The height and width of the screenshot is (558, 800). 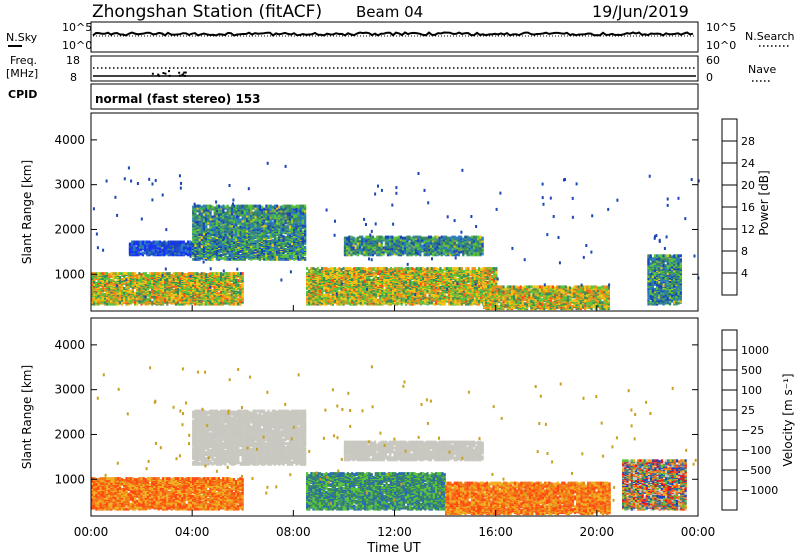 What do you see at coordinates (178, 99) in the screenshot?
I see `cpid-text: normal (fast stereo) 153` at bounding box center [178, 99].